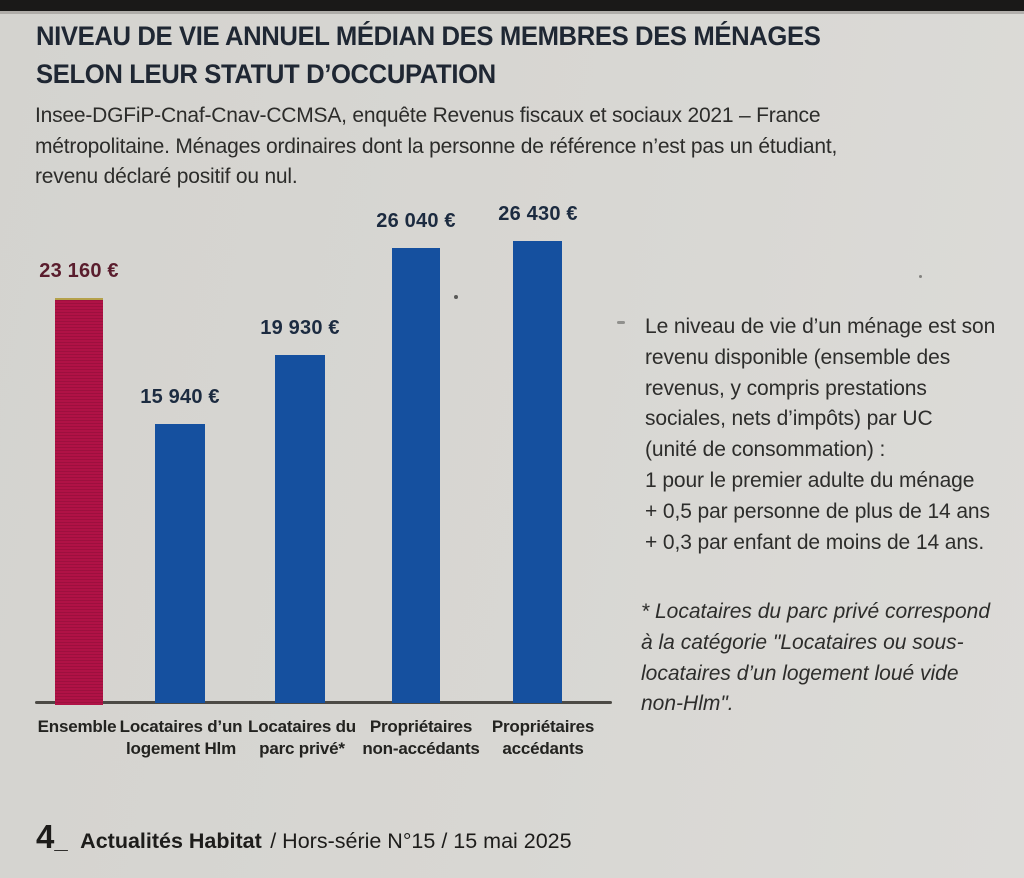 The width and height of the screenshot is (1024, 878). I want to click on bar-value-label: 15 940 €, so click(180, 397).